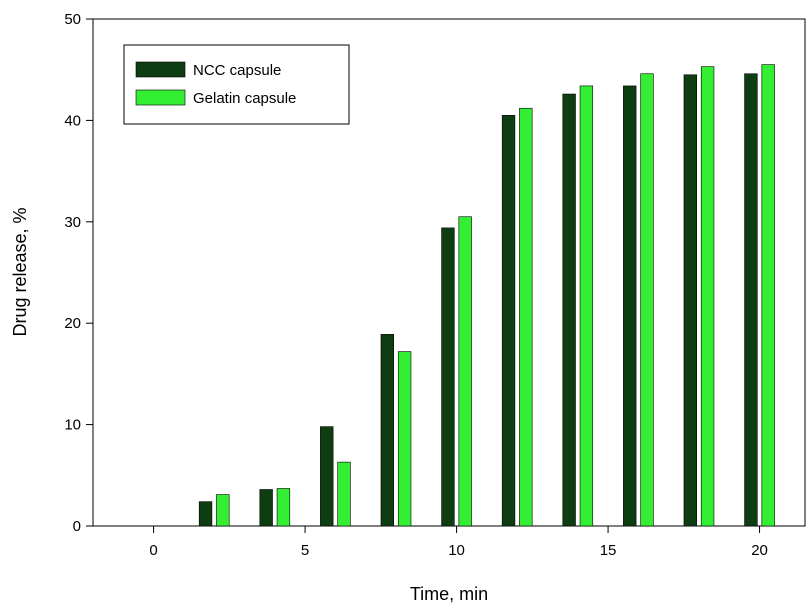  I want to click on y-tick-label: 0, so click(77, 526).